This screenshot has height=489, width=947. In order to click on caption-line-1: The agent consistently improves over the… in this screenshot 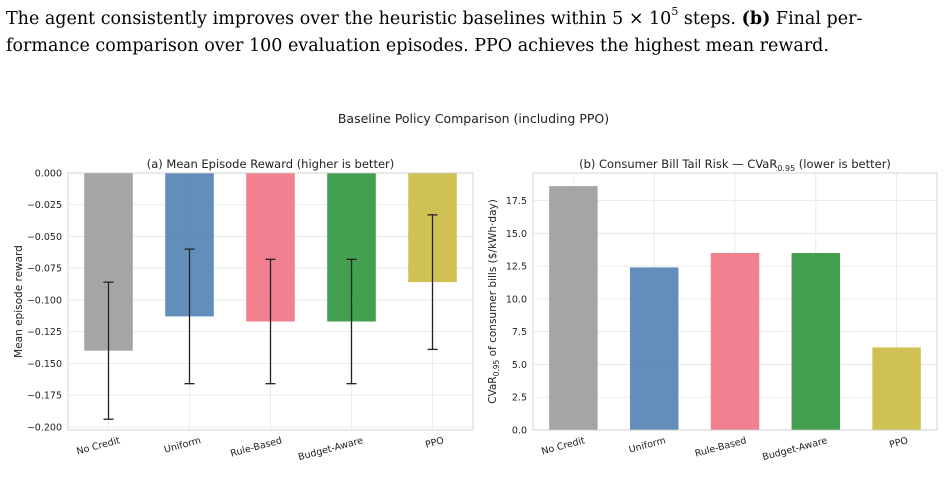, I will do `click(473, 16)`.